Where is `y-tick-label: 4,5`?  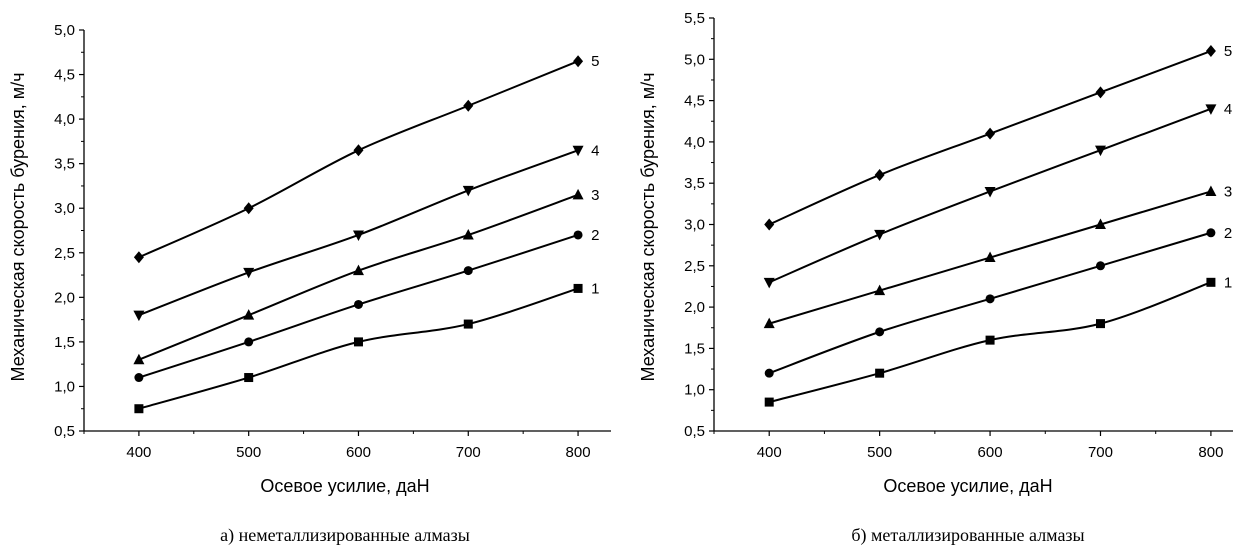 y-tick-label: 4,5 is located at coordinates (694, 101).